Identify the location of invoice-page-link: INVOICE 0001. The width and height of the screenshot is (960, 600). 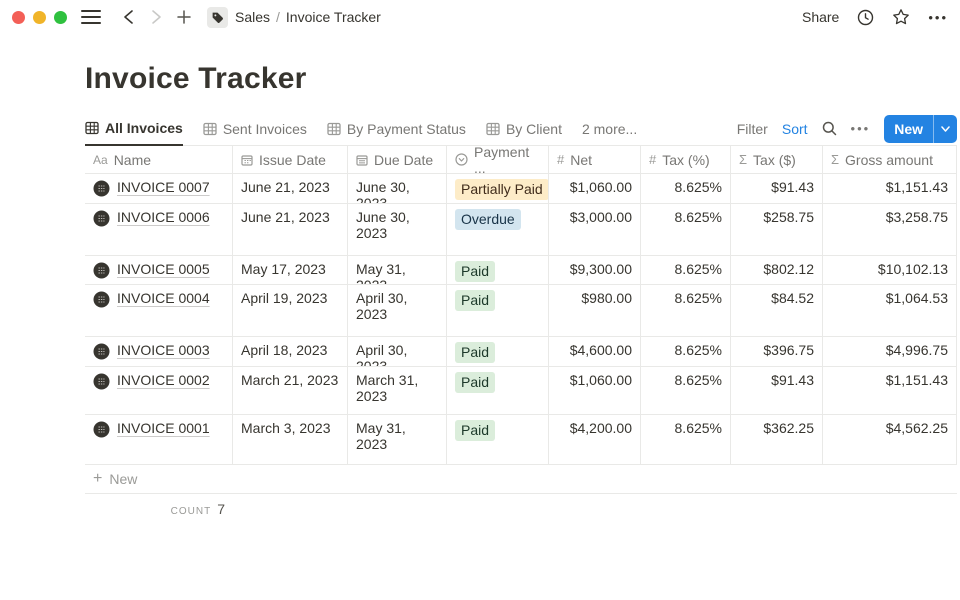
(159, 439).